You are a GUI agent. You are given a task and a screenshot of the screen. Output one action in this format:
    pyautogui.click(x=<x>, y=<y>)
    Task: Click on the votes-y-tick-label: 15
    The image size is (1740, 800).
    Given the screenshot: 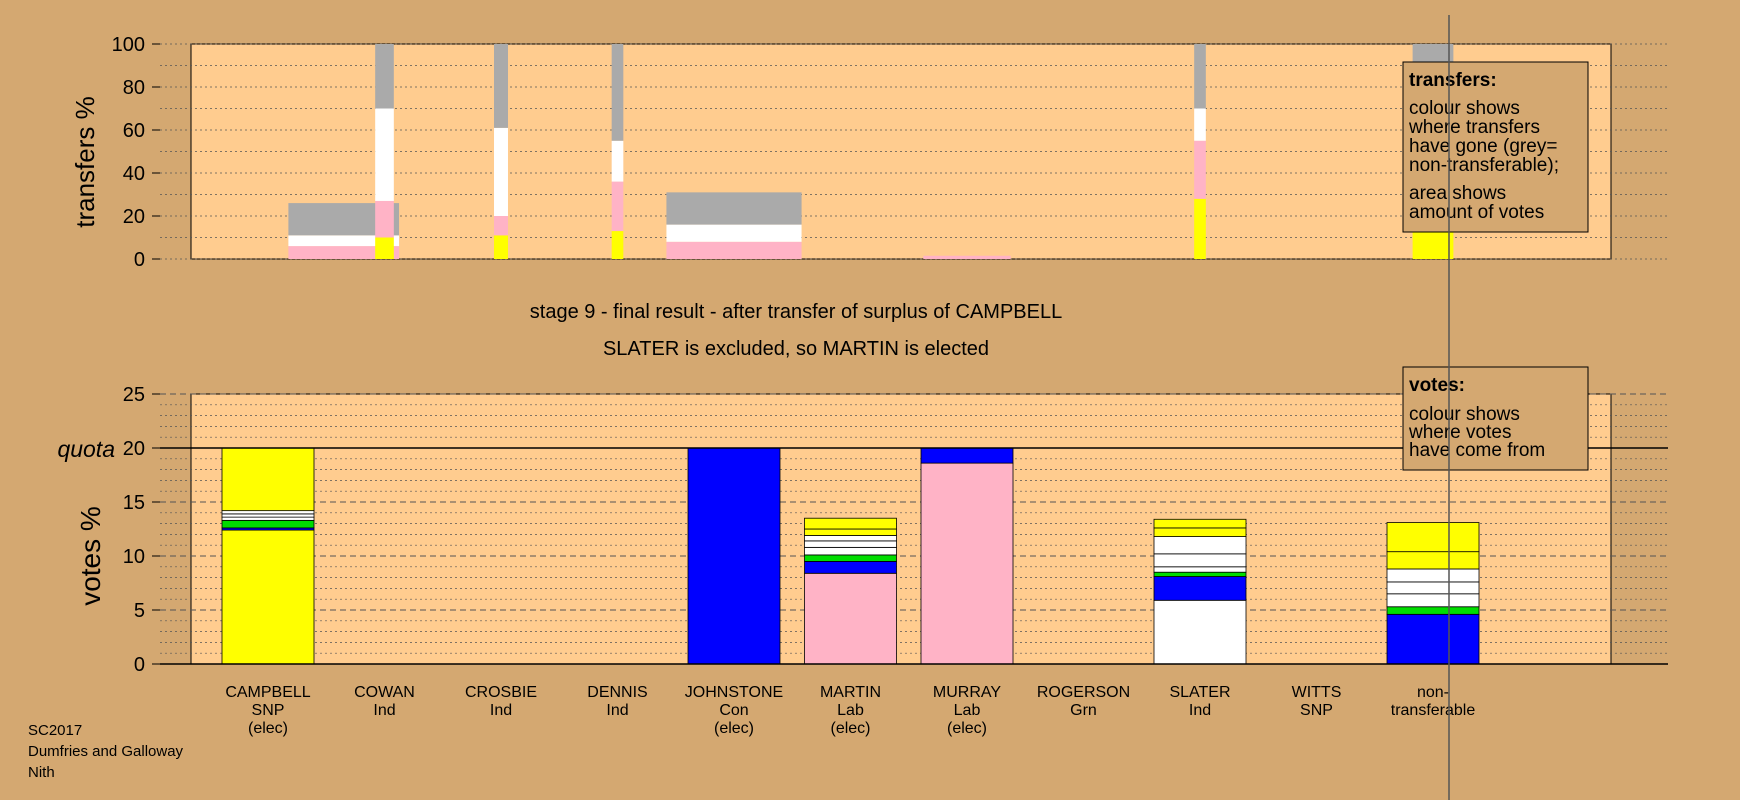 What is the action you would take?
    pyautogui.click(x=134, y=503)
    